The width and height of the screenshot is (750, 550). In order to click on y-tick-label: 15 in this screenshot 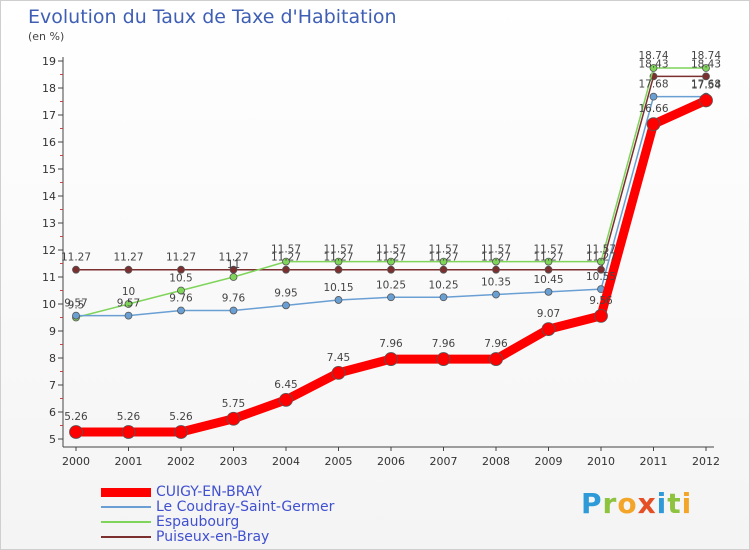, I will do `click(49, 169)`.